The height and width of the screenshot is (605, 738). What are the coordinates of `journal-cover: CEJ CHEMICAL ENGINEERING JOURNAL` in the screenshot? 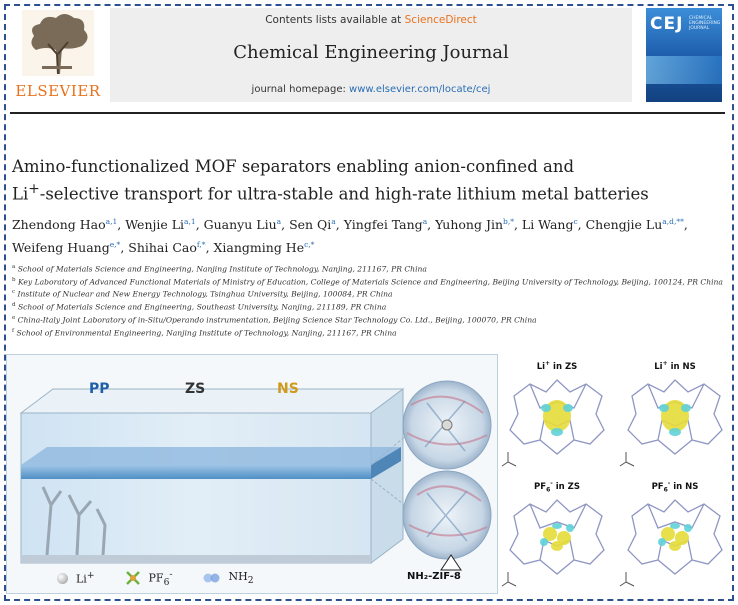 It's located at (684, 55).